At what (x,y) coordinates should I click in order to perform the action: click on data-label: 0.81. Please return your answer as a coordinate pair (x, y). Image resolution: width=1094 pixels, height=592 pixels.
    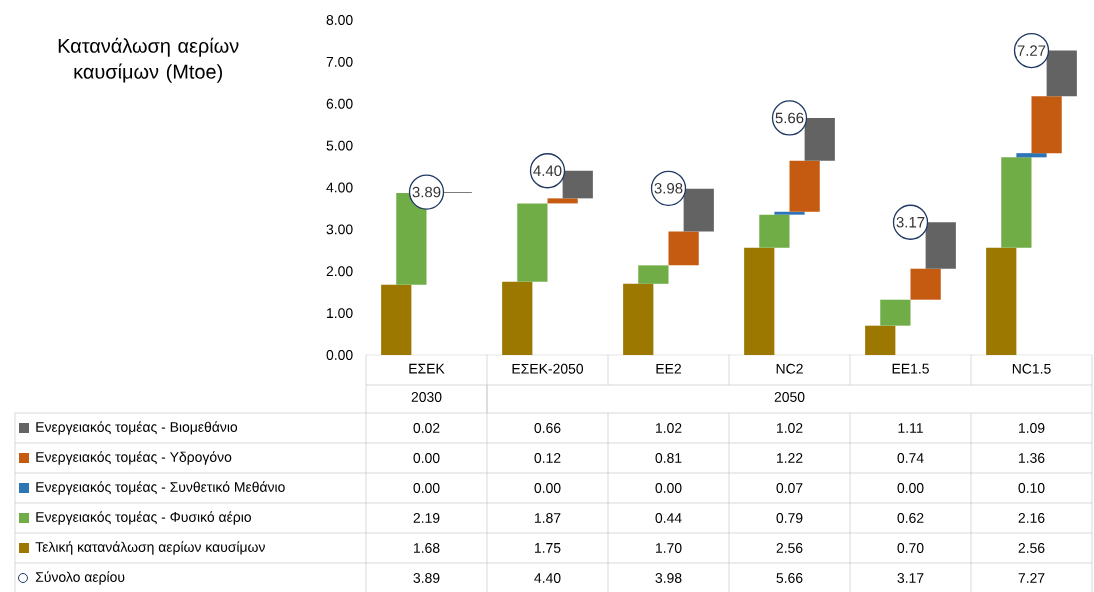
    Looking at the image, I should click on (668, 458).